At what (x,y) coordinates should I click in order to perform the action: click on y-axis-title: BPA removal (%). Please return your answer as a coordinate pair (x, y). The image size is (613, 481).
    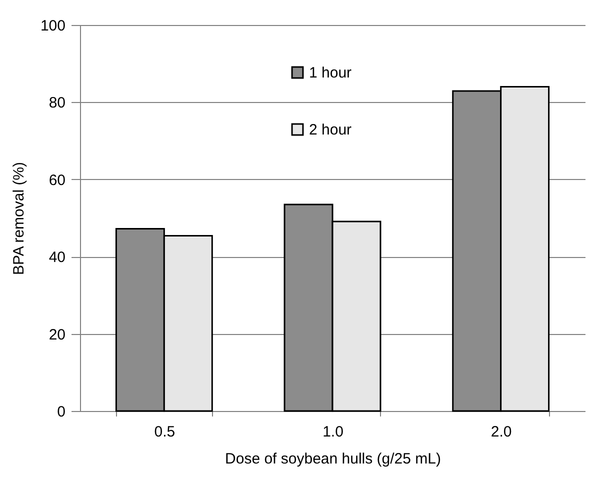
    Looking at the image, I should click on (19, 219).